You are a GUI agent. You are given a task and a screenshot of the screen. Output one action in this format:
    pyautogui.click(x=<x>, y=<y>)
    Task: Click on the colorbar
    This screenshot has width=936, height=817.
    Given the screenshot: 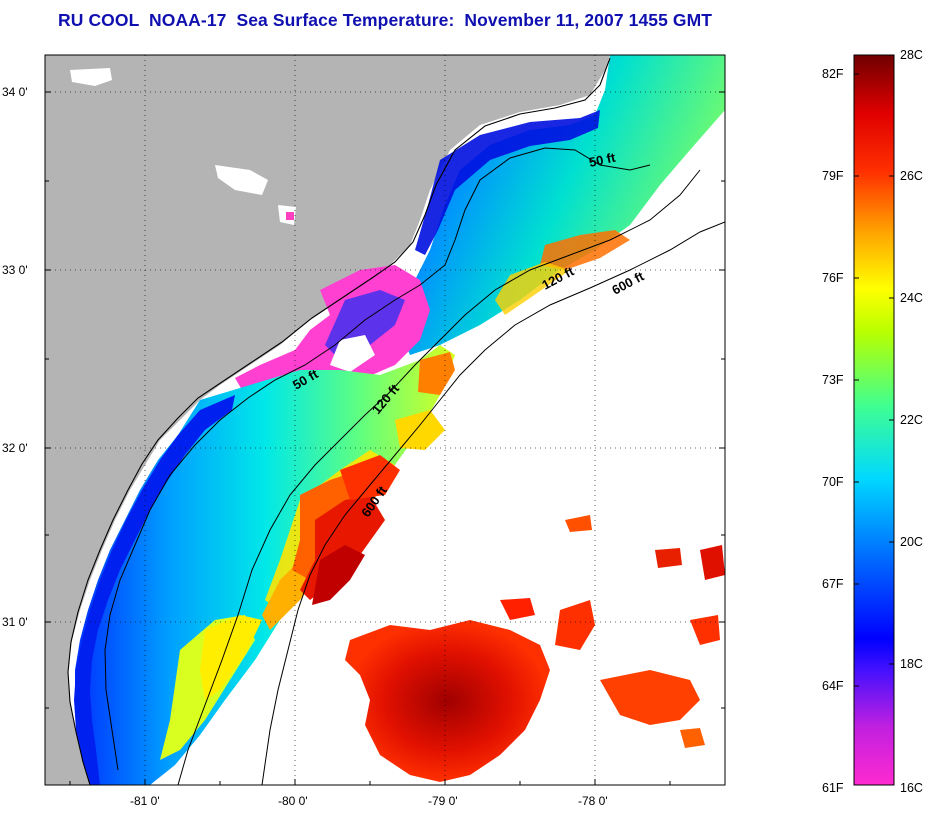 What is the action you would take?
    pyautogui.click(x=874, y=420)
    